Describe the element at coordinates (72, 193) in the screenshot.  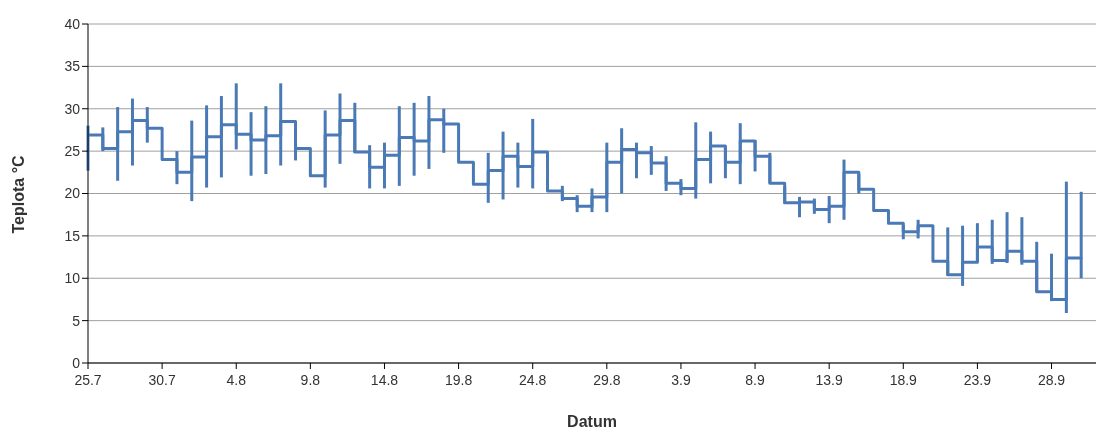
I see `y-tick-label: 20` at that location.